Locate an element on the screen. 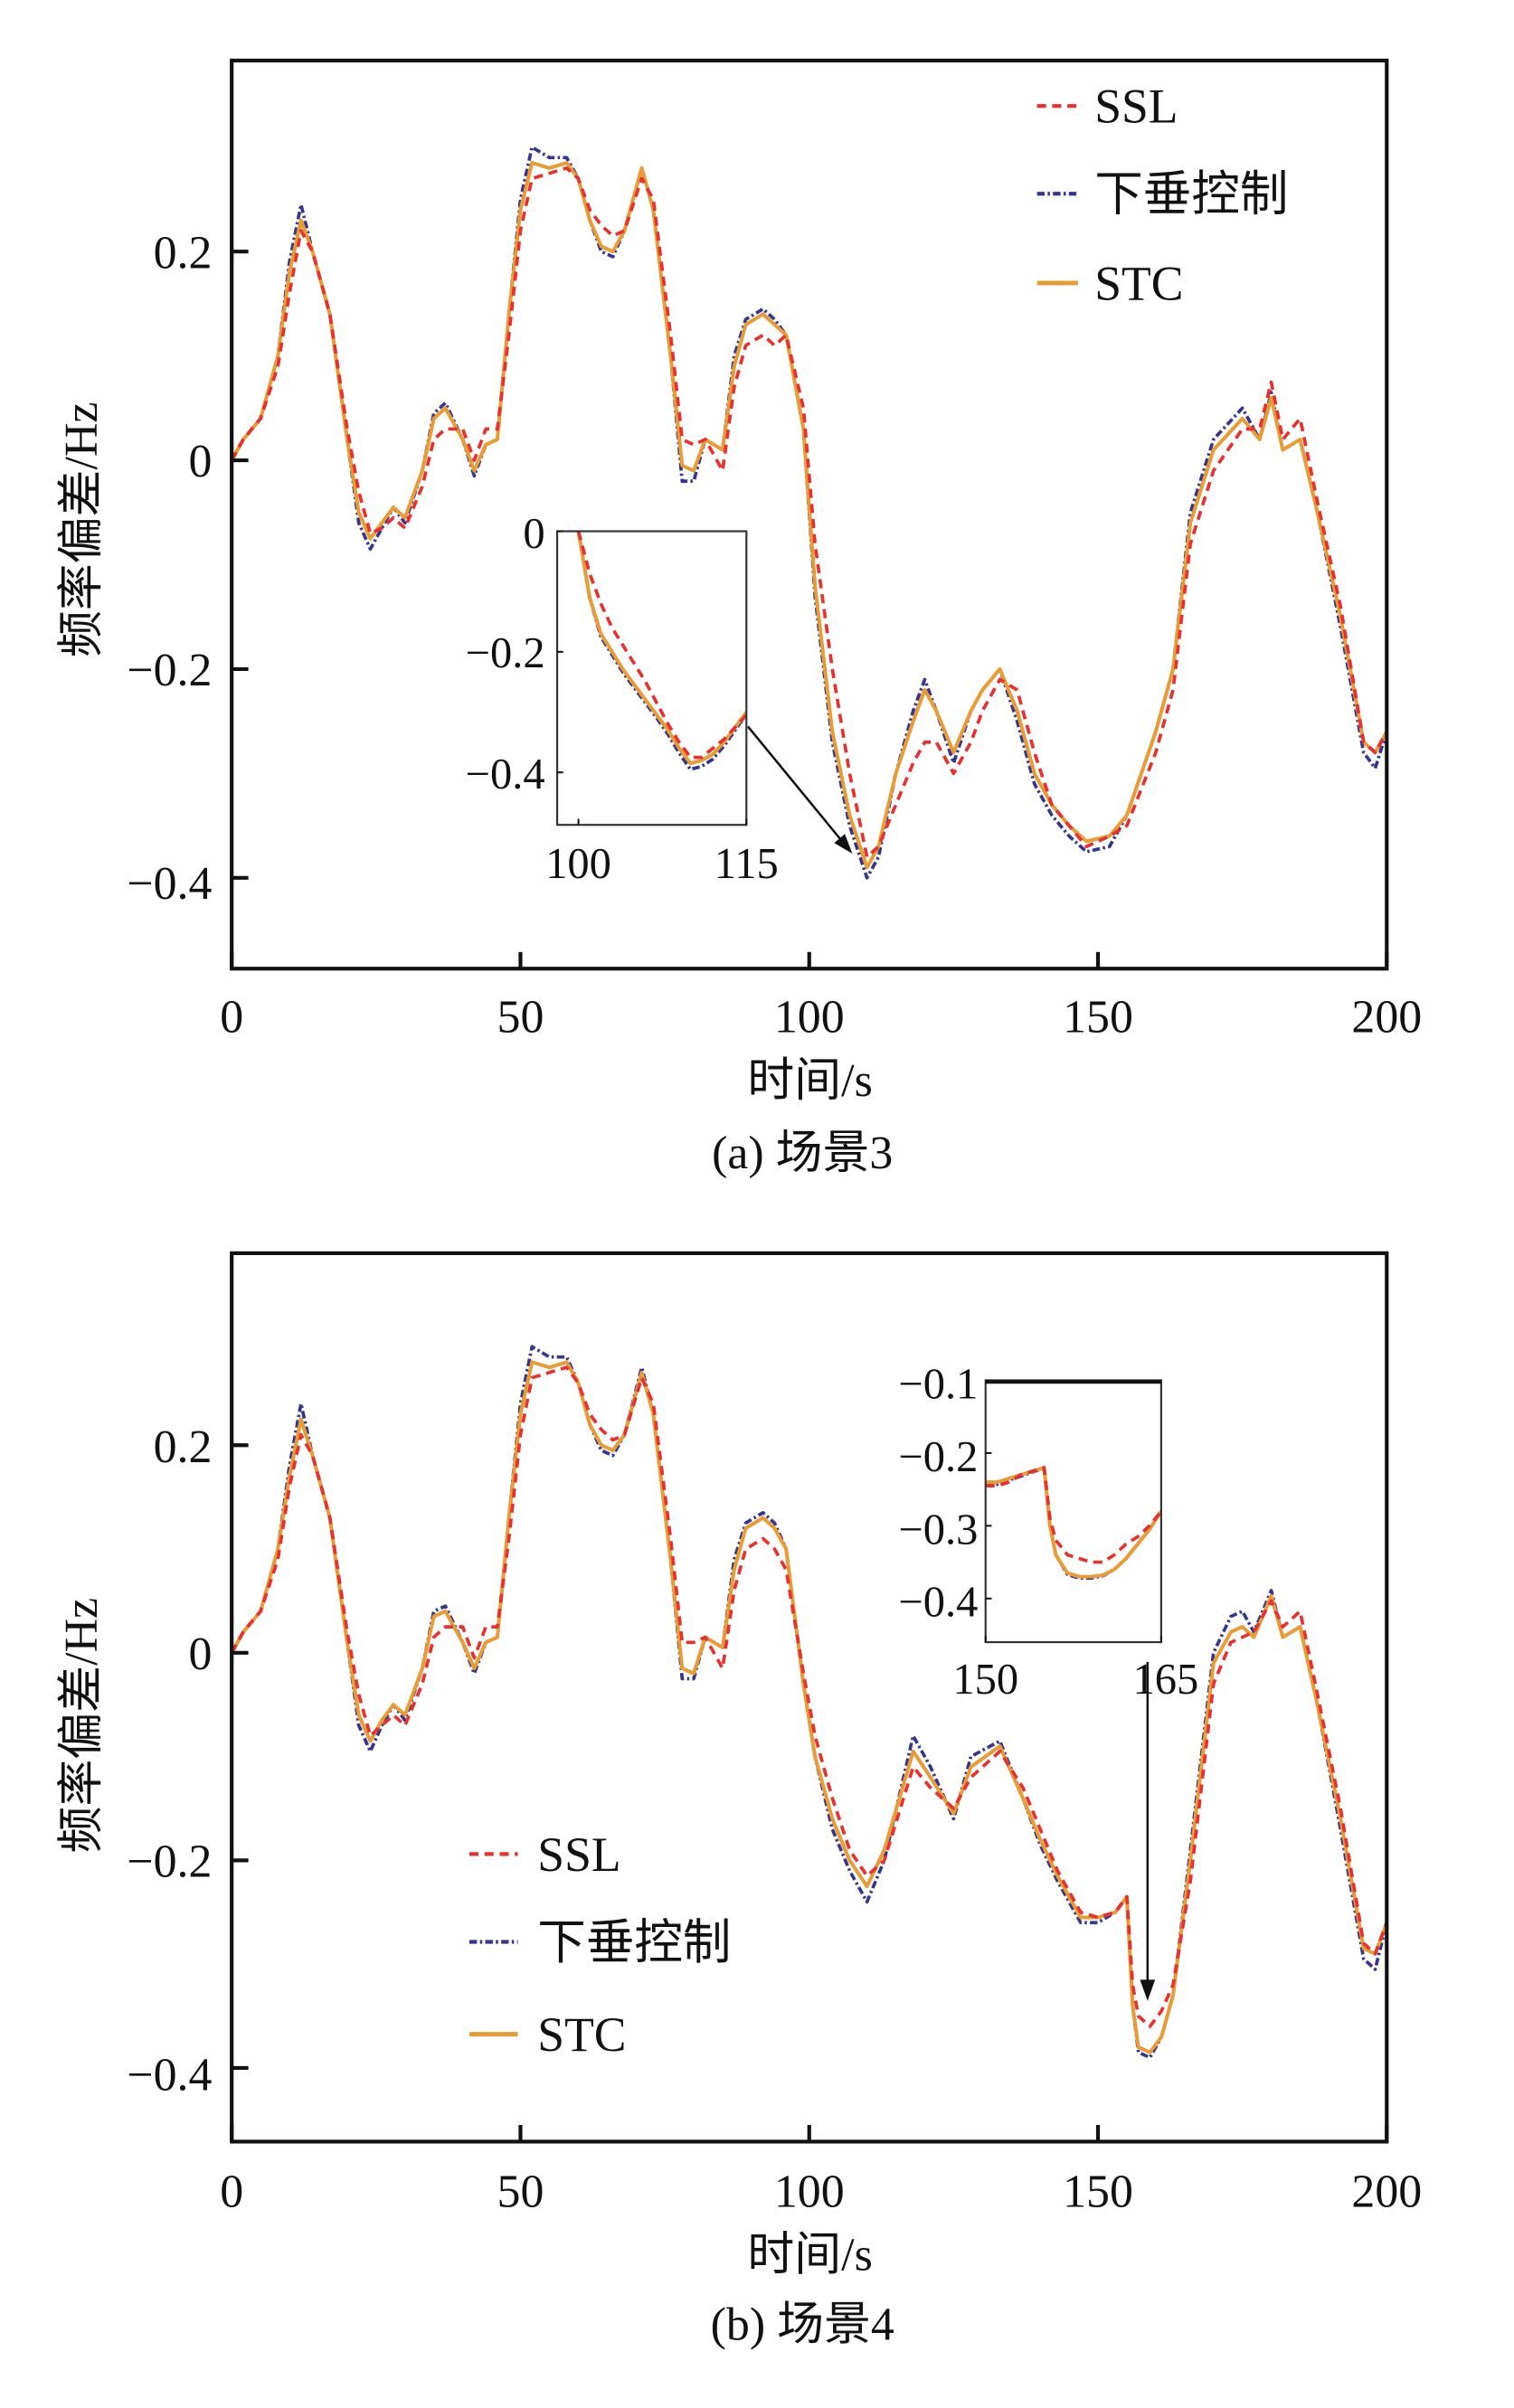 The image size is (1514, 2408). inset-x-tick-label: 100 is located at coordinates (578, 864).